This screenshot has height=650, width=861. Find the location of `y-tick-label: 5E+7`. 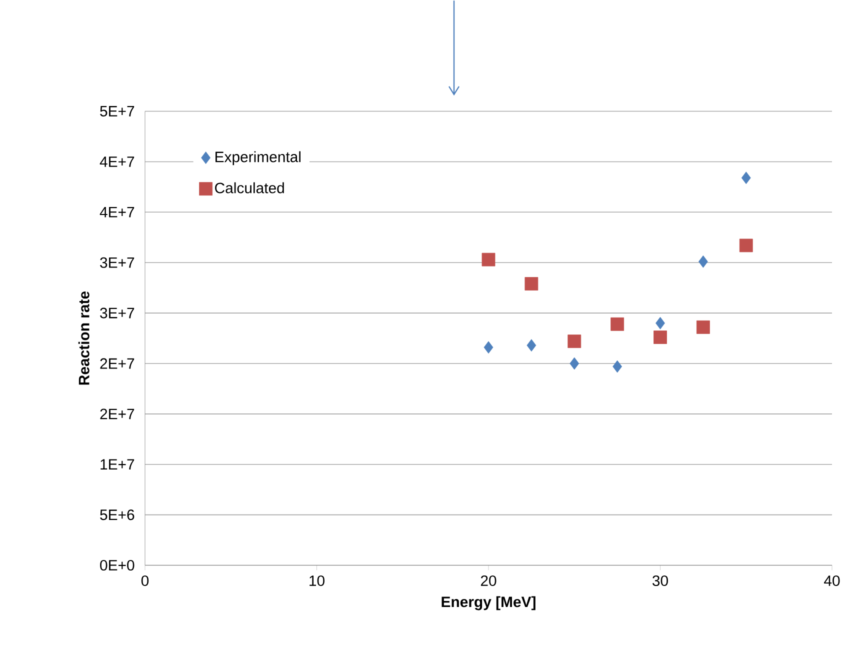

y-tick-label: 5E+7 is located at coordinates (117, 111).